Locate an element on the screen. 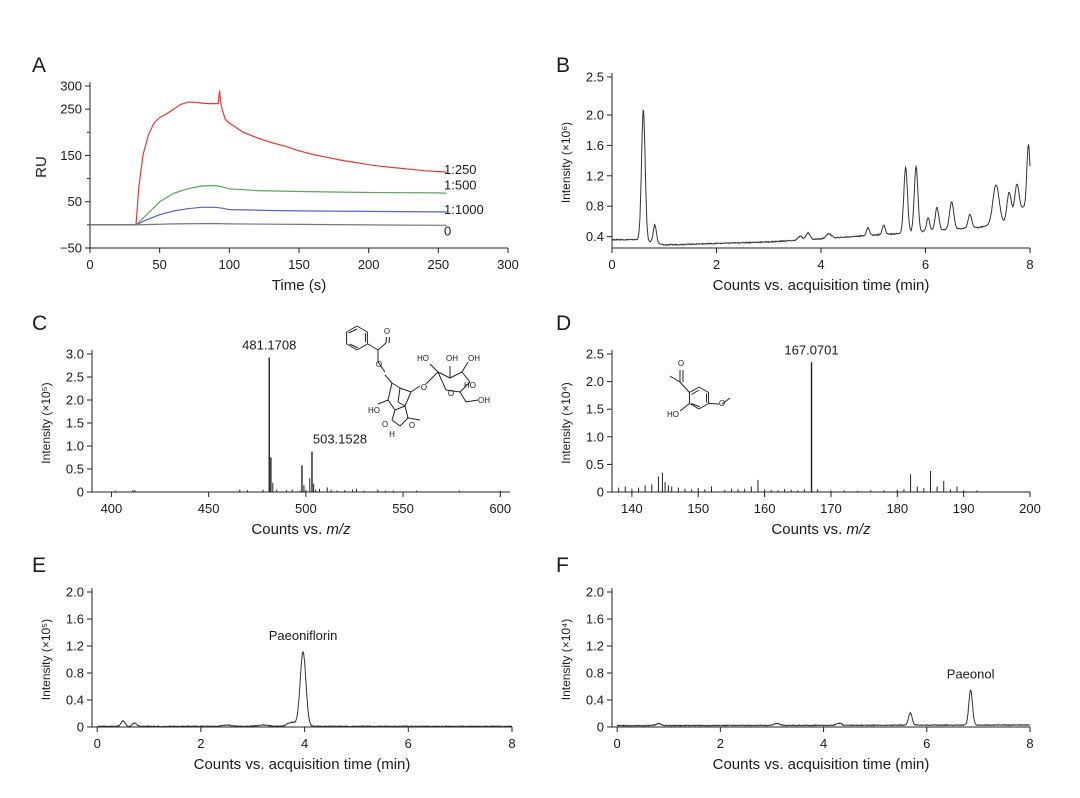 This screenshot has width=1080, height=798. mz-annotation: 481.1708 is located at coordinates (269, 345).